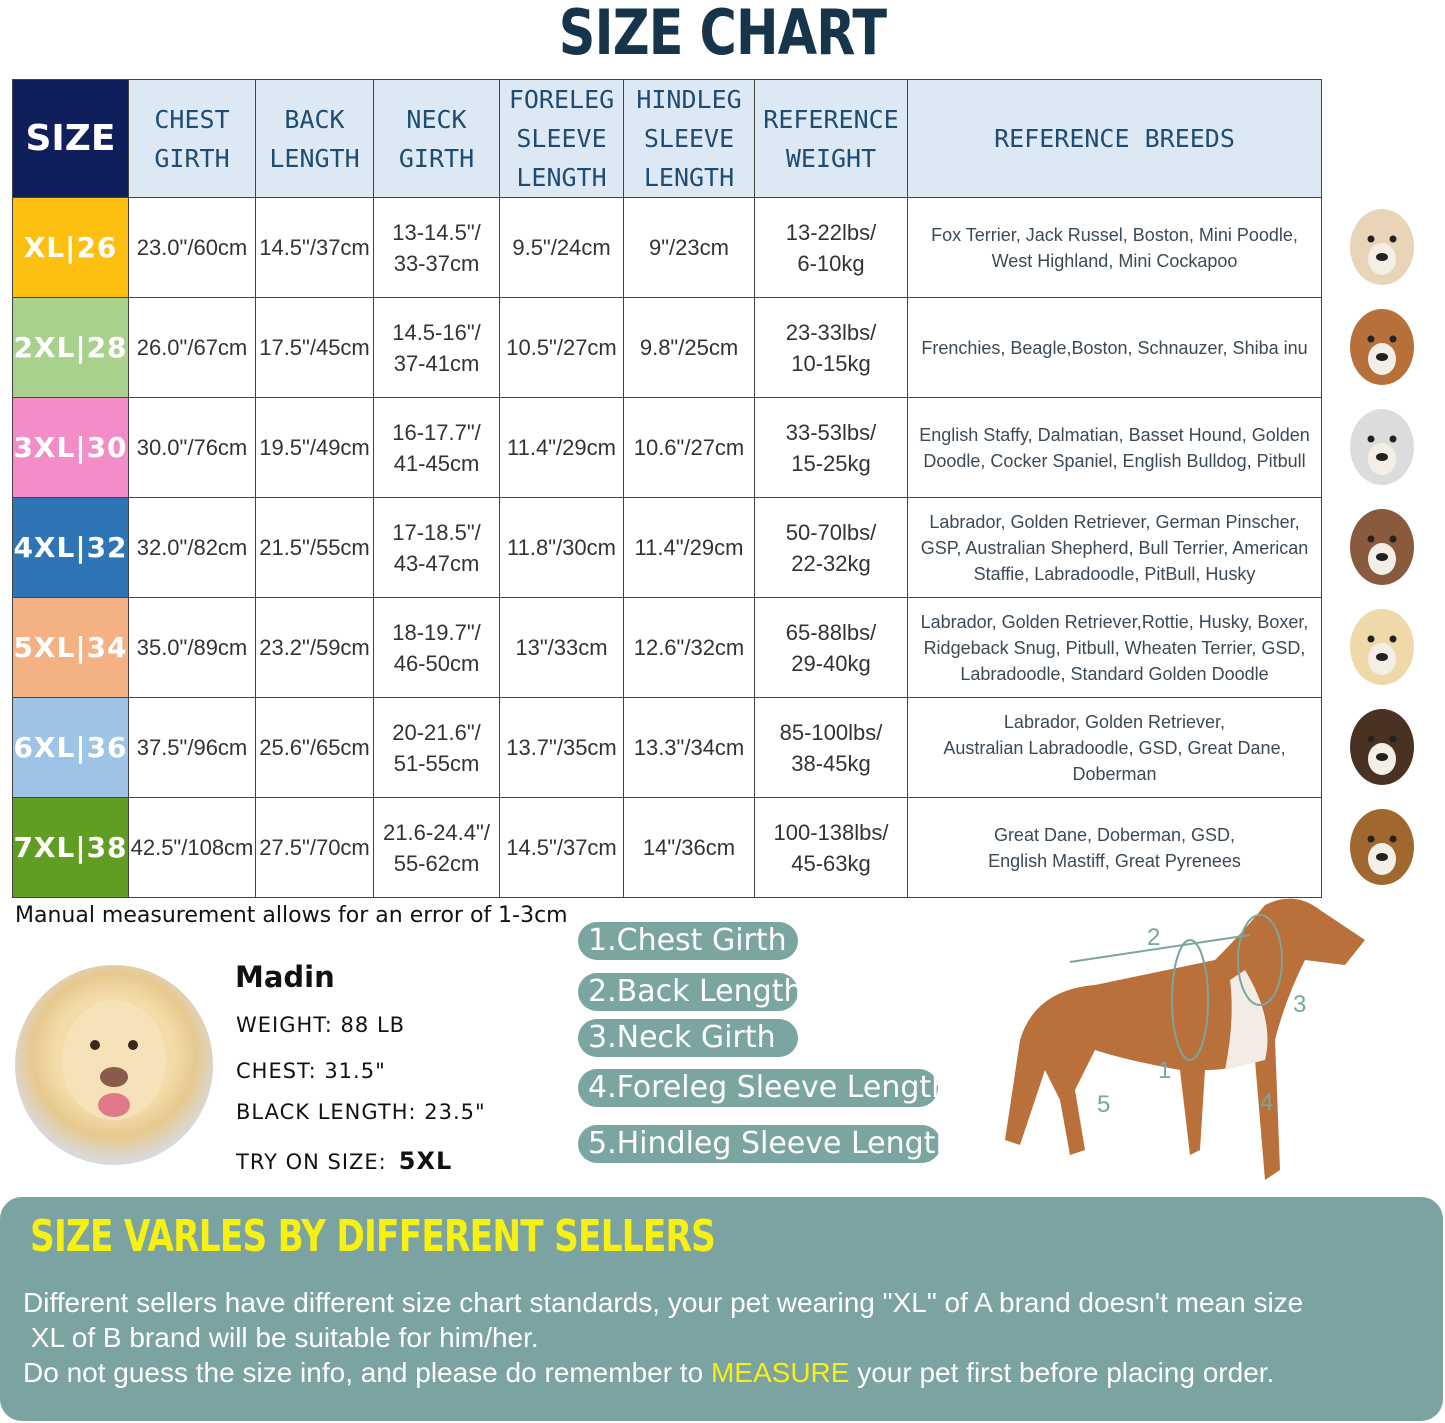  Describe the element at coordinates (436, 347) in the screenshot. I see `neck-girth-cell: 14.5-16"/ 37-41cm` at that location.